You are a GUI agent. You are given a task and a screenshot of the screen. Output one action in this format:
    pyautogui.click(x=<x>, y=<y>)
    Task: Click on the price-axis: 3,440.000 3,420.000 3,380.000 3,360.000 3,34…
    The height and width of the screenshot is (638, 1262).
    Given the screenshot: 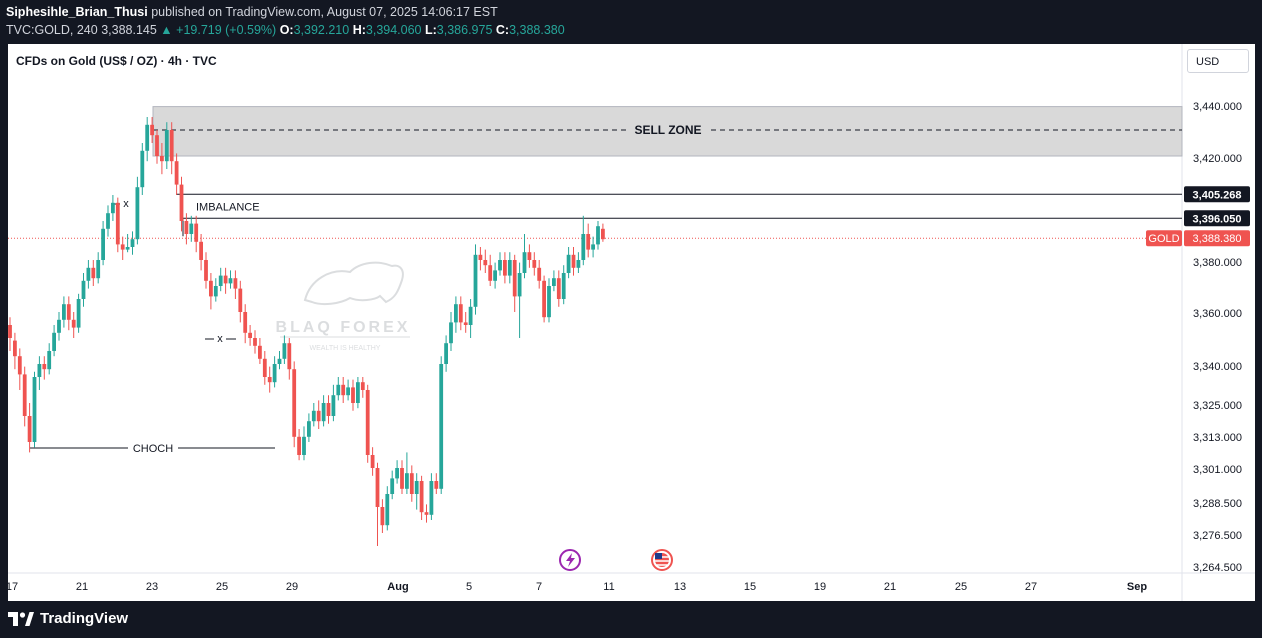 What is the action you would take?
    pyautogui.click(x=1217, y=337)
    